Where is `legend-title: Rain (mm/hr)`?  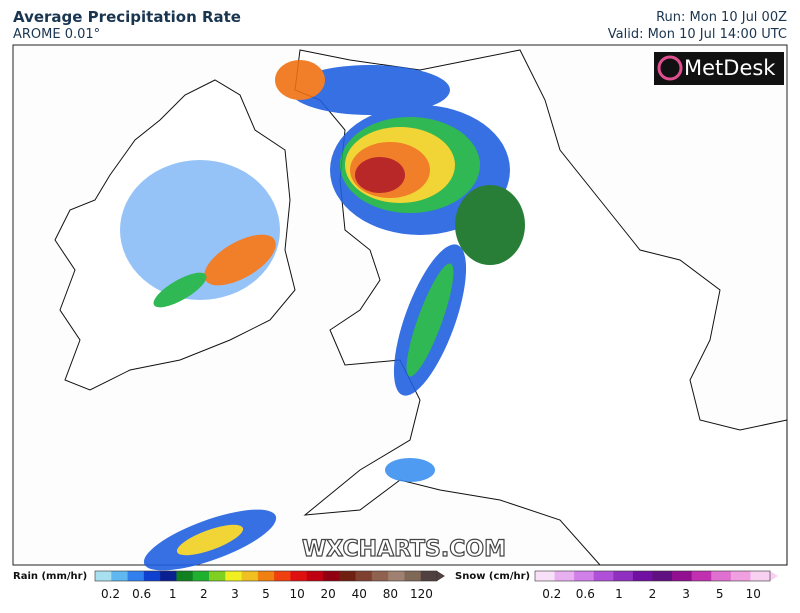
legend-title: Rain (mm/hr) is located at coordinates (50, 576).